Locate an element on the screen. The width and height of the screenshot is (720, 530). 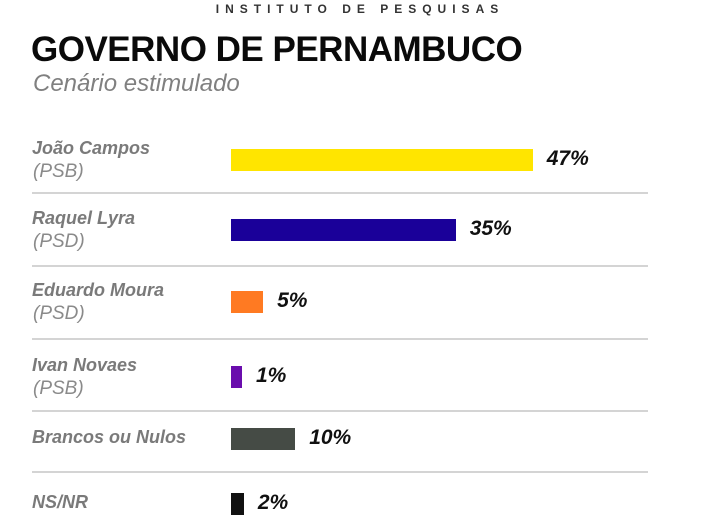
candidate-name: Ivan Novaes is located at coordinates (85, 365).